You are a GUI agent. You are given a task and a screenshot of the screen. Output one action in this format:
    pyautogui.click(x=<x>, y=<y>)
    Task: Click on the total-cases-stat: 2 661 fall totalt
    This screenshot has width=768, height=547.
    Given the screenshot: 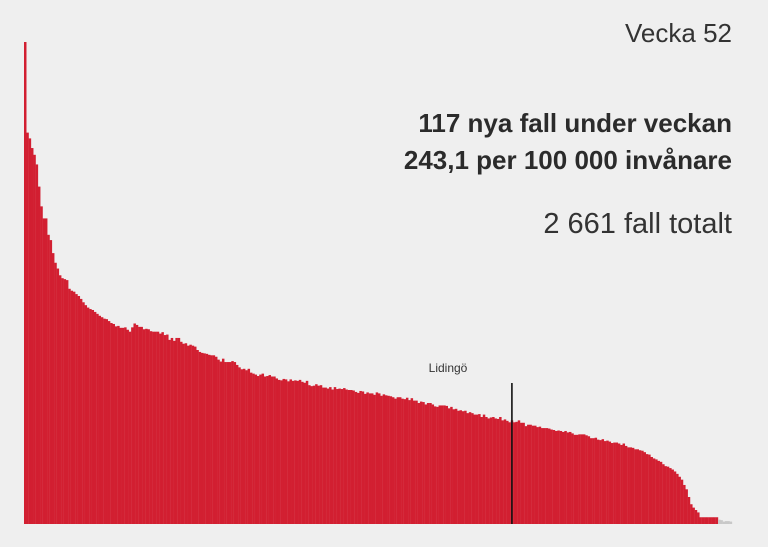 What is the action you would take?
    pyautogui.click(x=637, y=224)
    